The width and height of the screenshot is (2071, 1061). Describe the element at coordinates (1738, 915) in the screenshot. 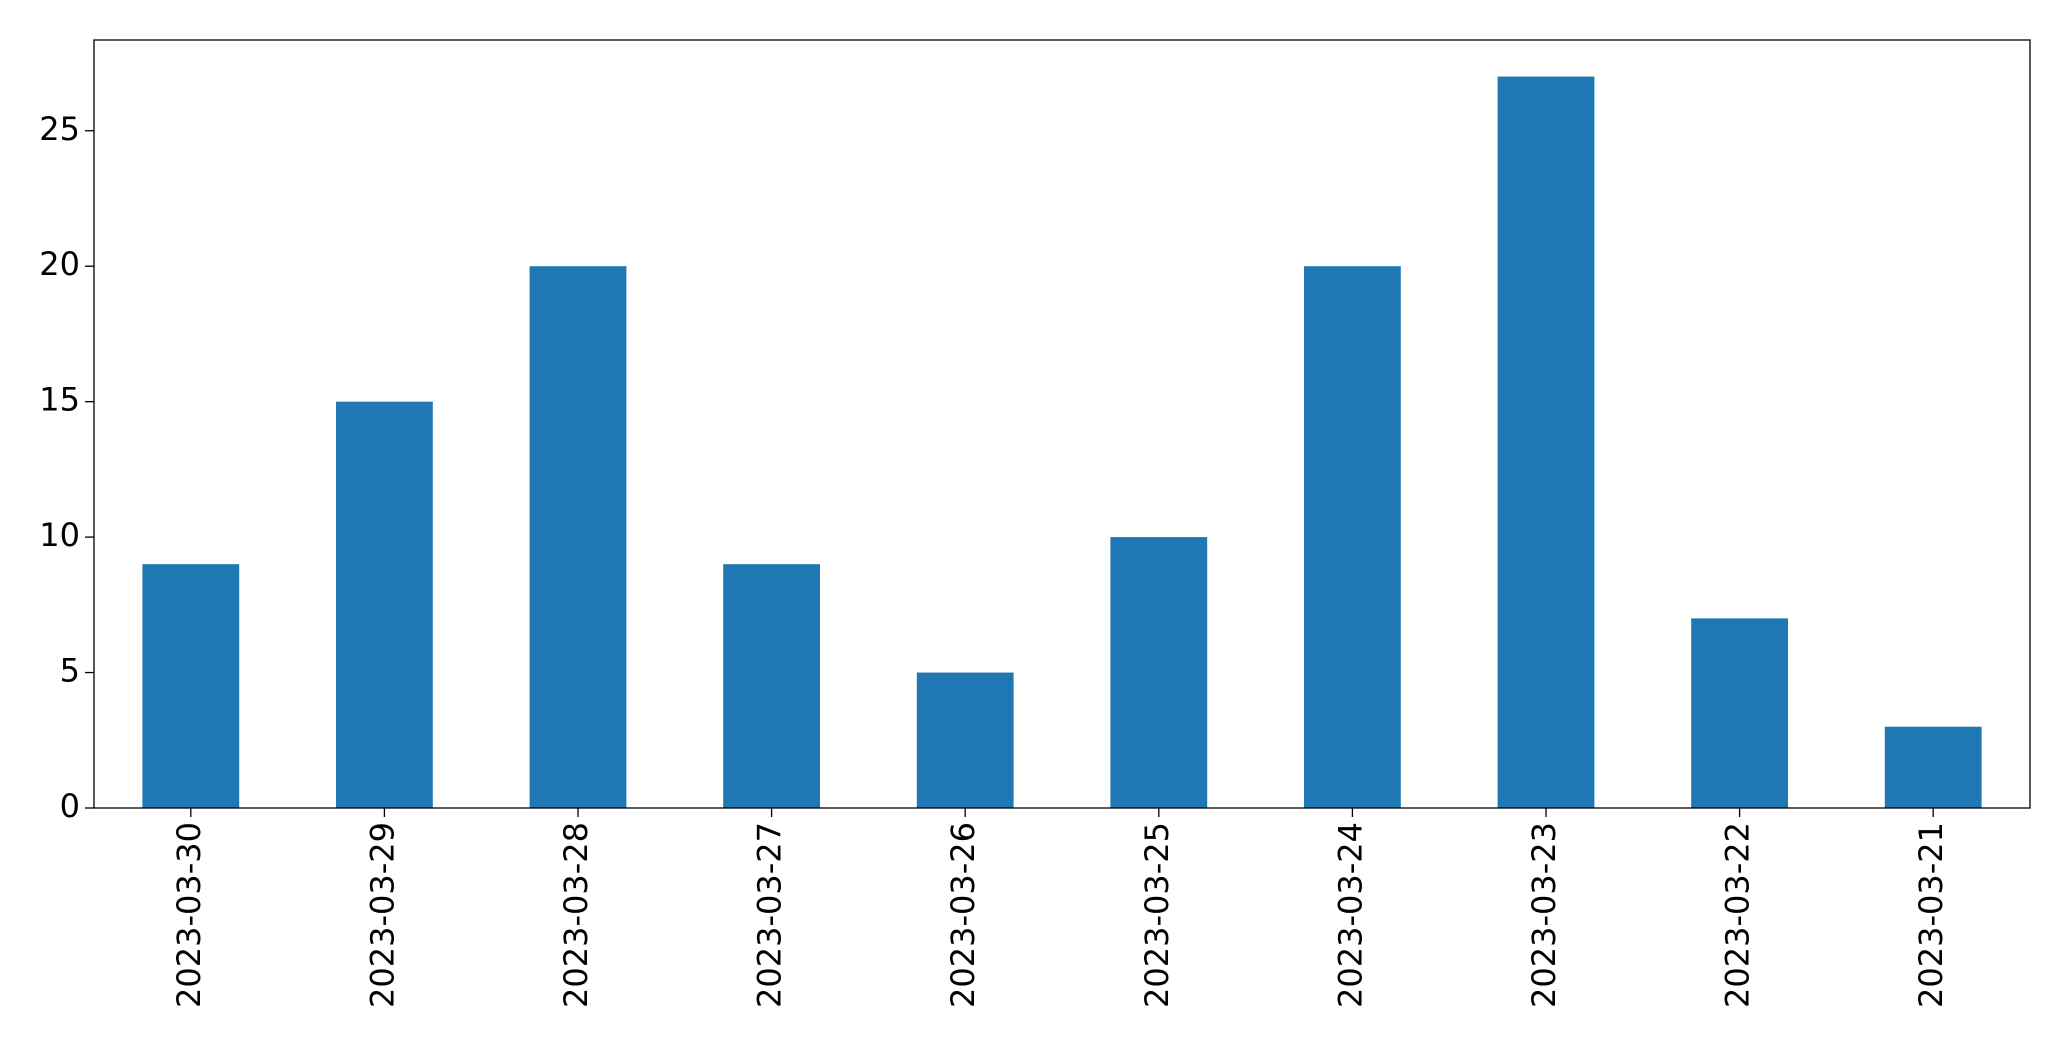

I see `x-tick-label: 2023-03-22` at that location.